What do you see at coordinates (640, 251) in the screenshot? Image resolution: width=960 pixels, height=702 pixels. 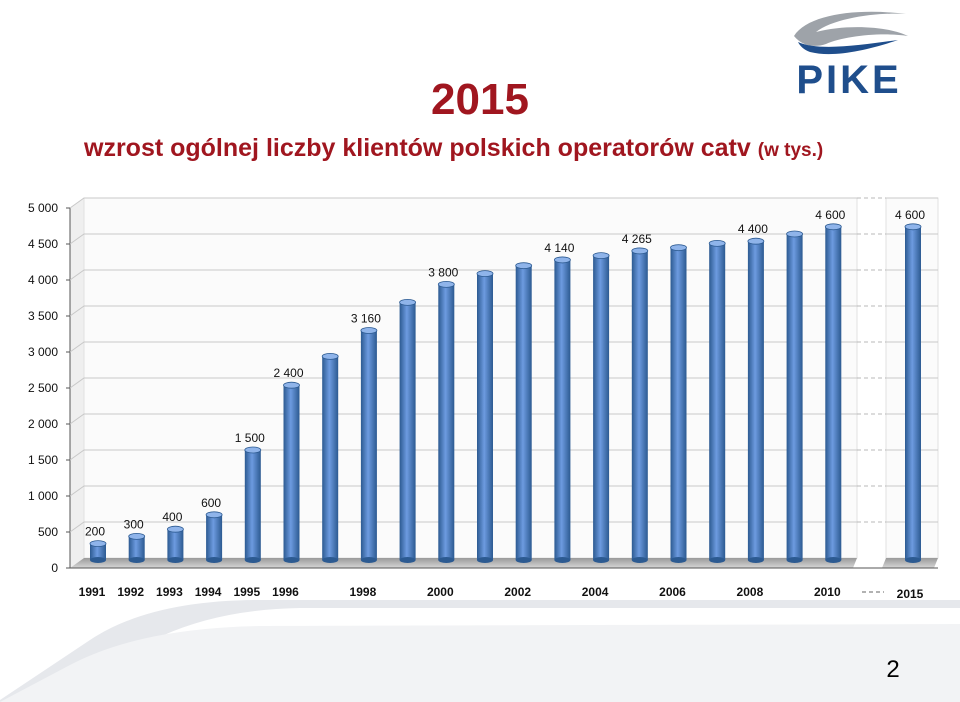 I see `bar-2005-cap` at bounding box center [640, 251].